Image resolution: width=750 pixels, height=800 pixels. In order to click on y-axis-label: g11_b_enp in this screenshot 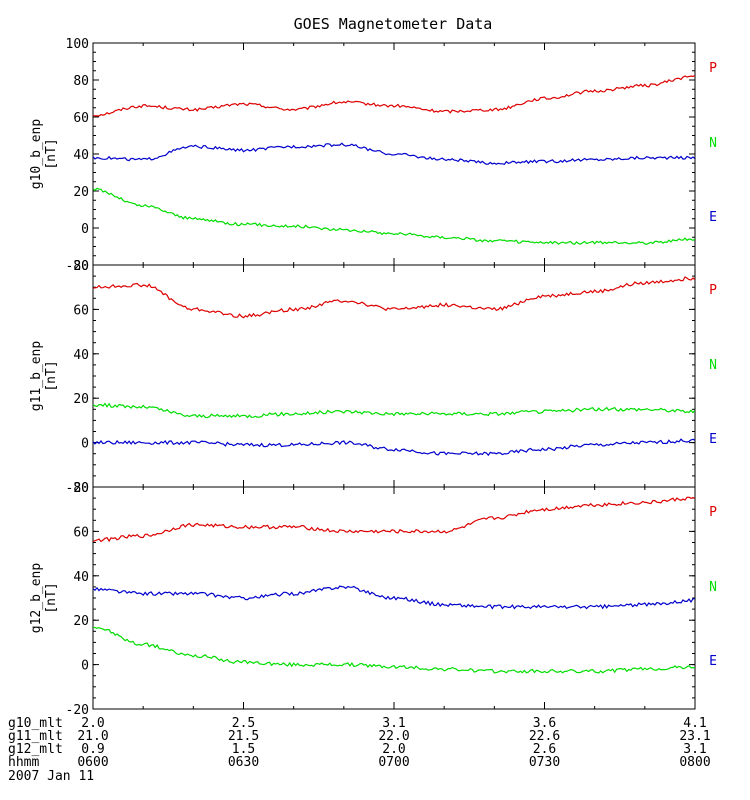, I will do `click(36, 376)`.